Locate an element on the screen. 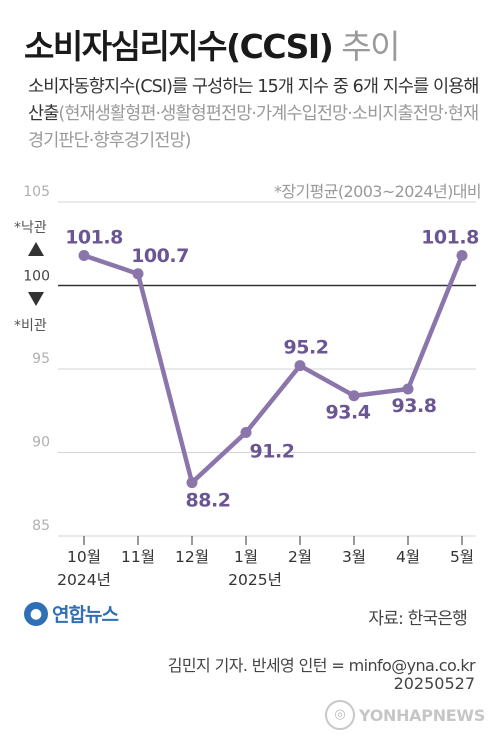 The image size is (499, 741). watermark: ◎ YONHAPNEWS is located at coordinates (404, 715).